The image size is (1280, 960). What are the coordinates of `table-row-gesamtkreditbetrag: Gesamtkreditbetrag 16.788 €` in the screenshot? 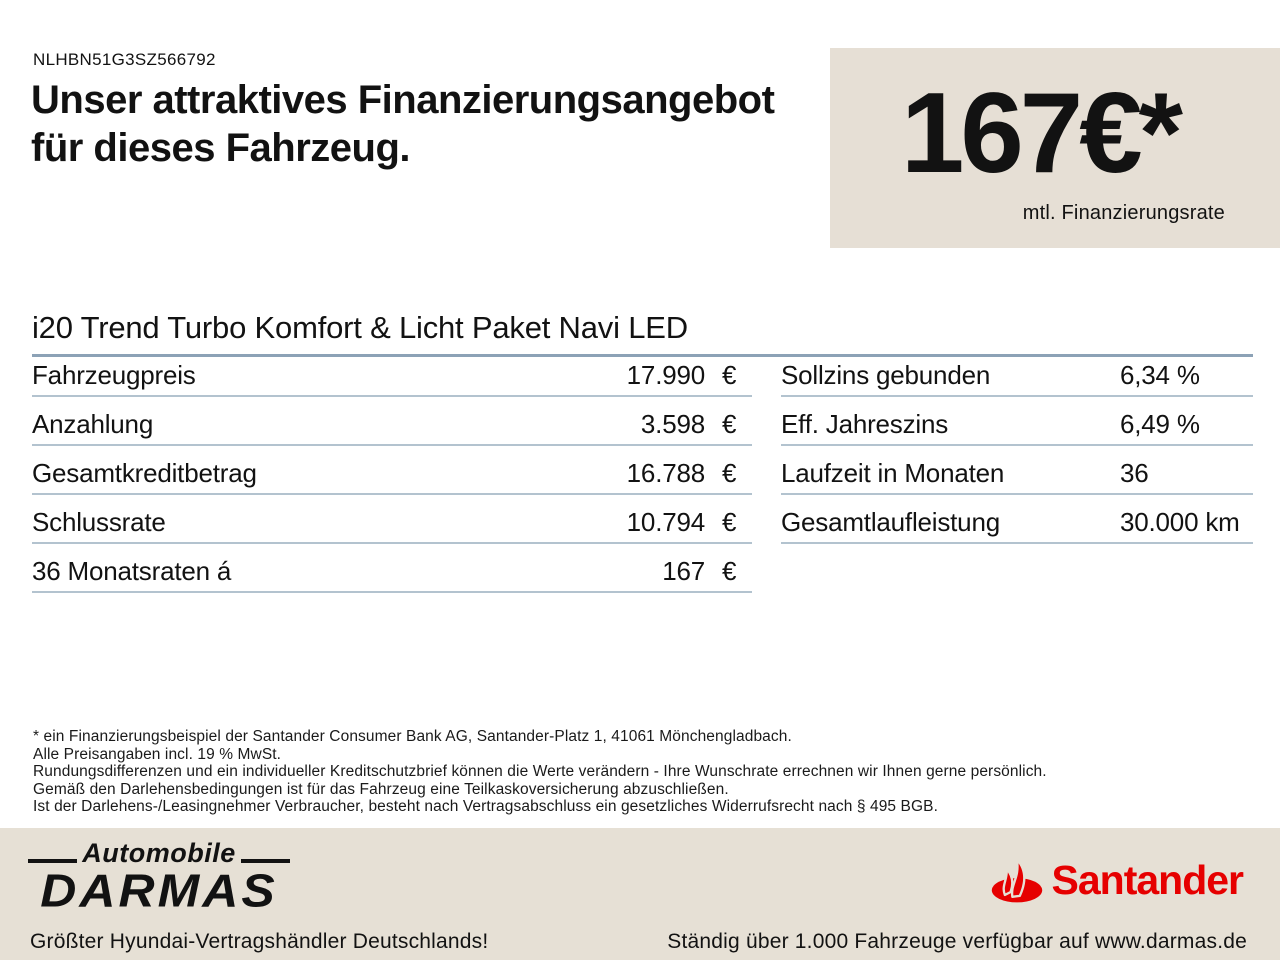 It's located at (392, 470).